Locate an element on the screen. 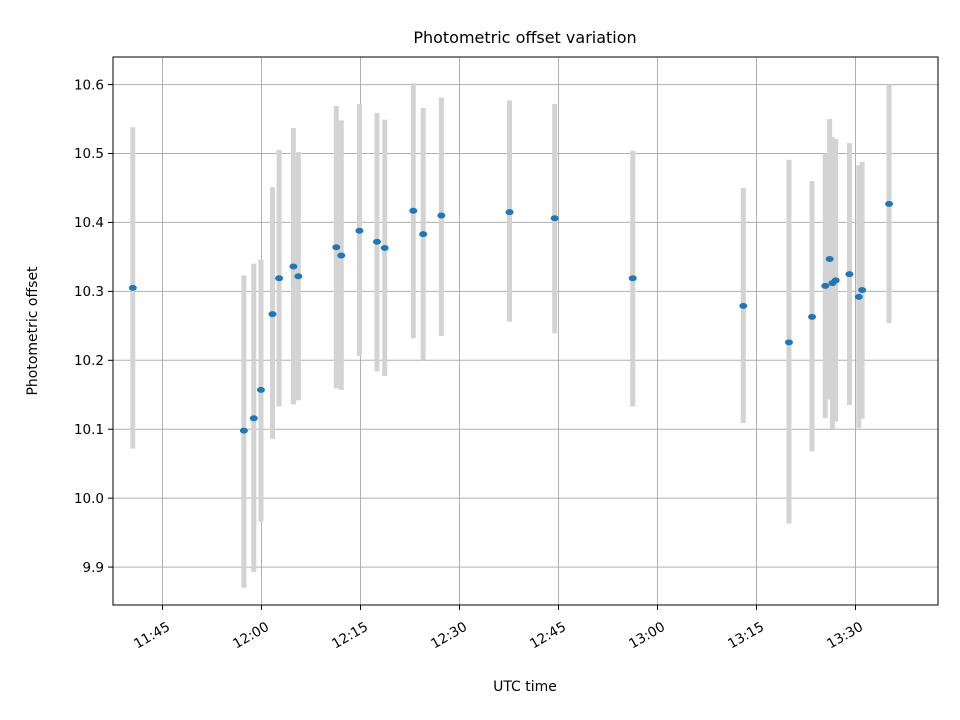 The width and height of the screenshot is (960, 720). y-tick-label: 10.4 is located at coordinates (89, 223).